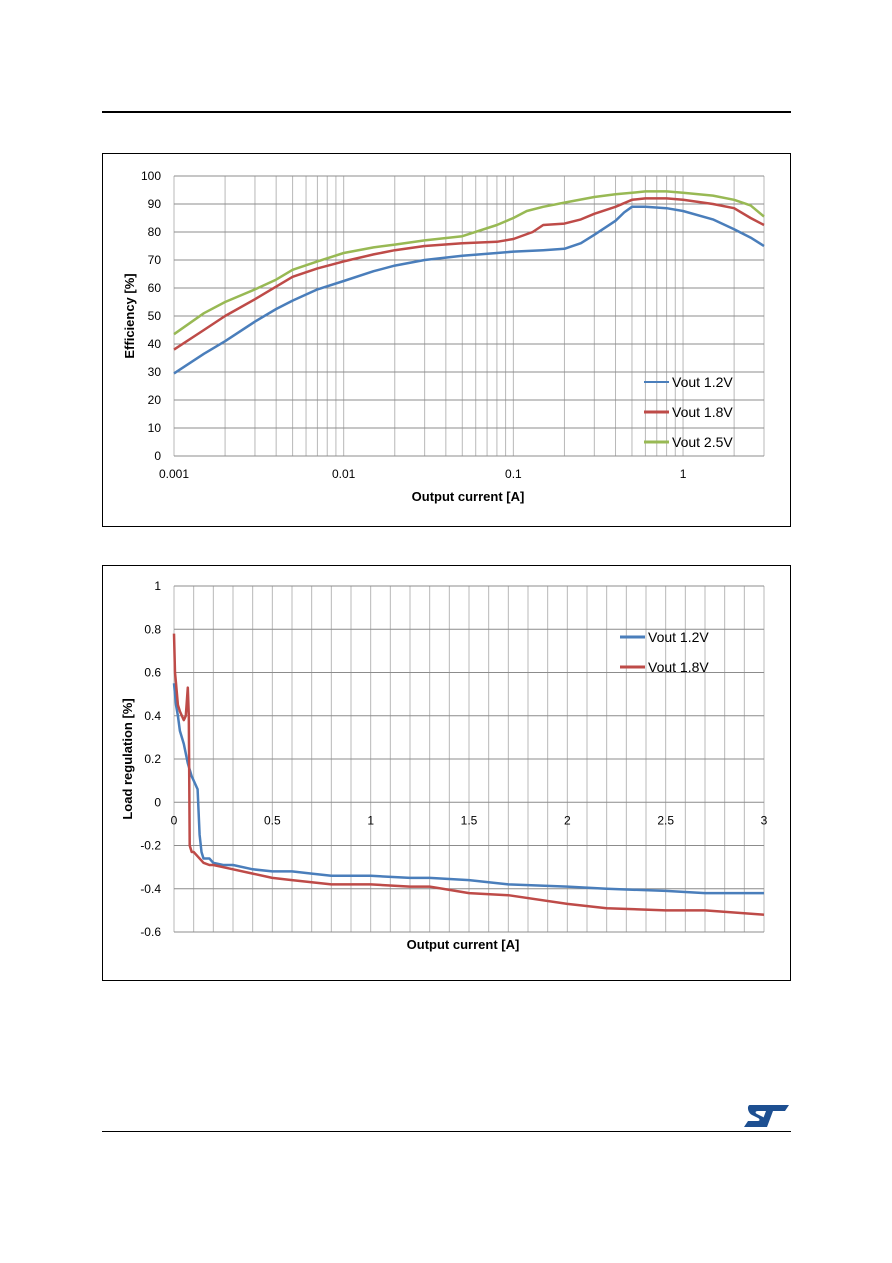 Image resolution: width=892 pixels, height=1263 pixels. I want to click on y-tick-label: 0.8, so click(152, 629).